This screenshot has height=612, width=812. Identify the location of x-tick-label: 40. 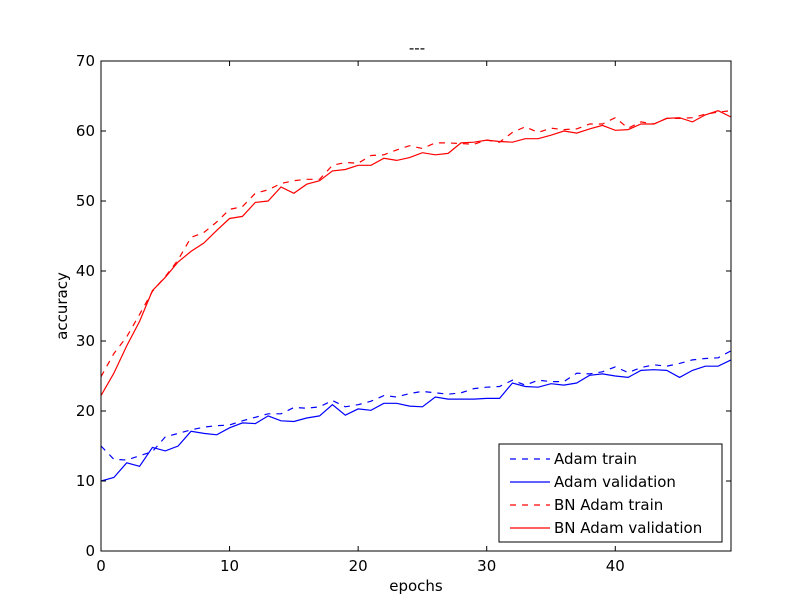
(615, 566).